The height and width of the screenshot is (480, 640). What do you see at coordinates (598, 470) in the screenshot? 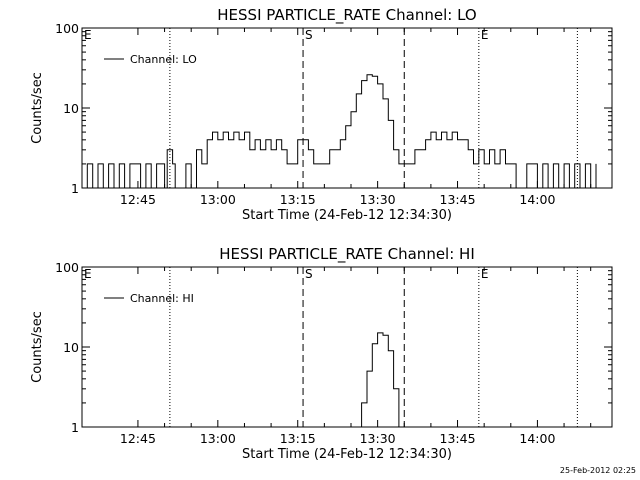
I see `footer-timestamp: 25-Feb-2012 02:25` at bounding box center [598, 470].